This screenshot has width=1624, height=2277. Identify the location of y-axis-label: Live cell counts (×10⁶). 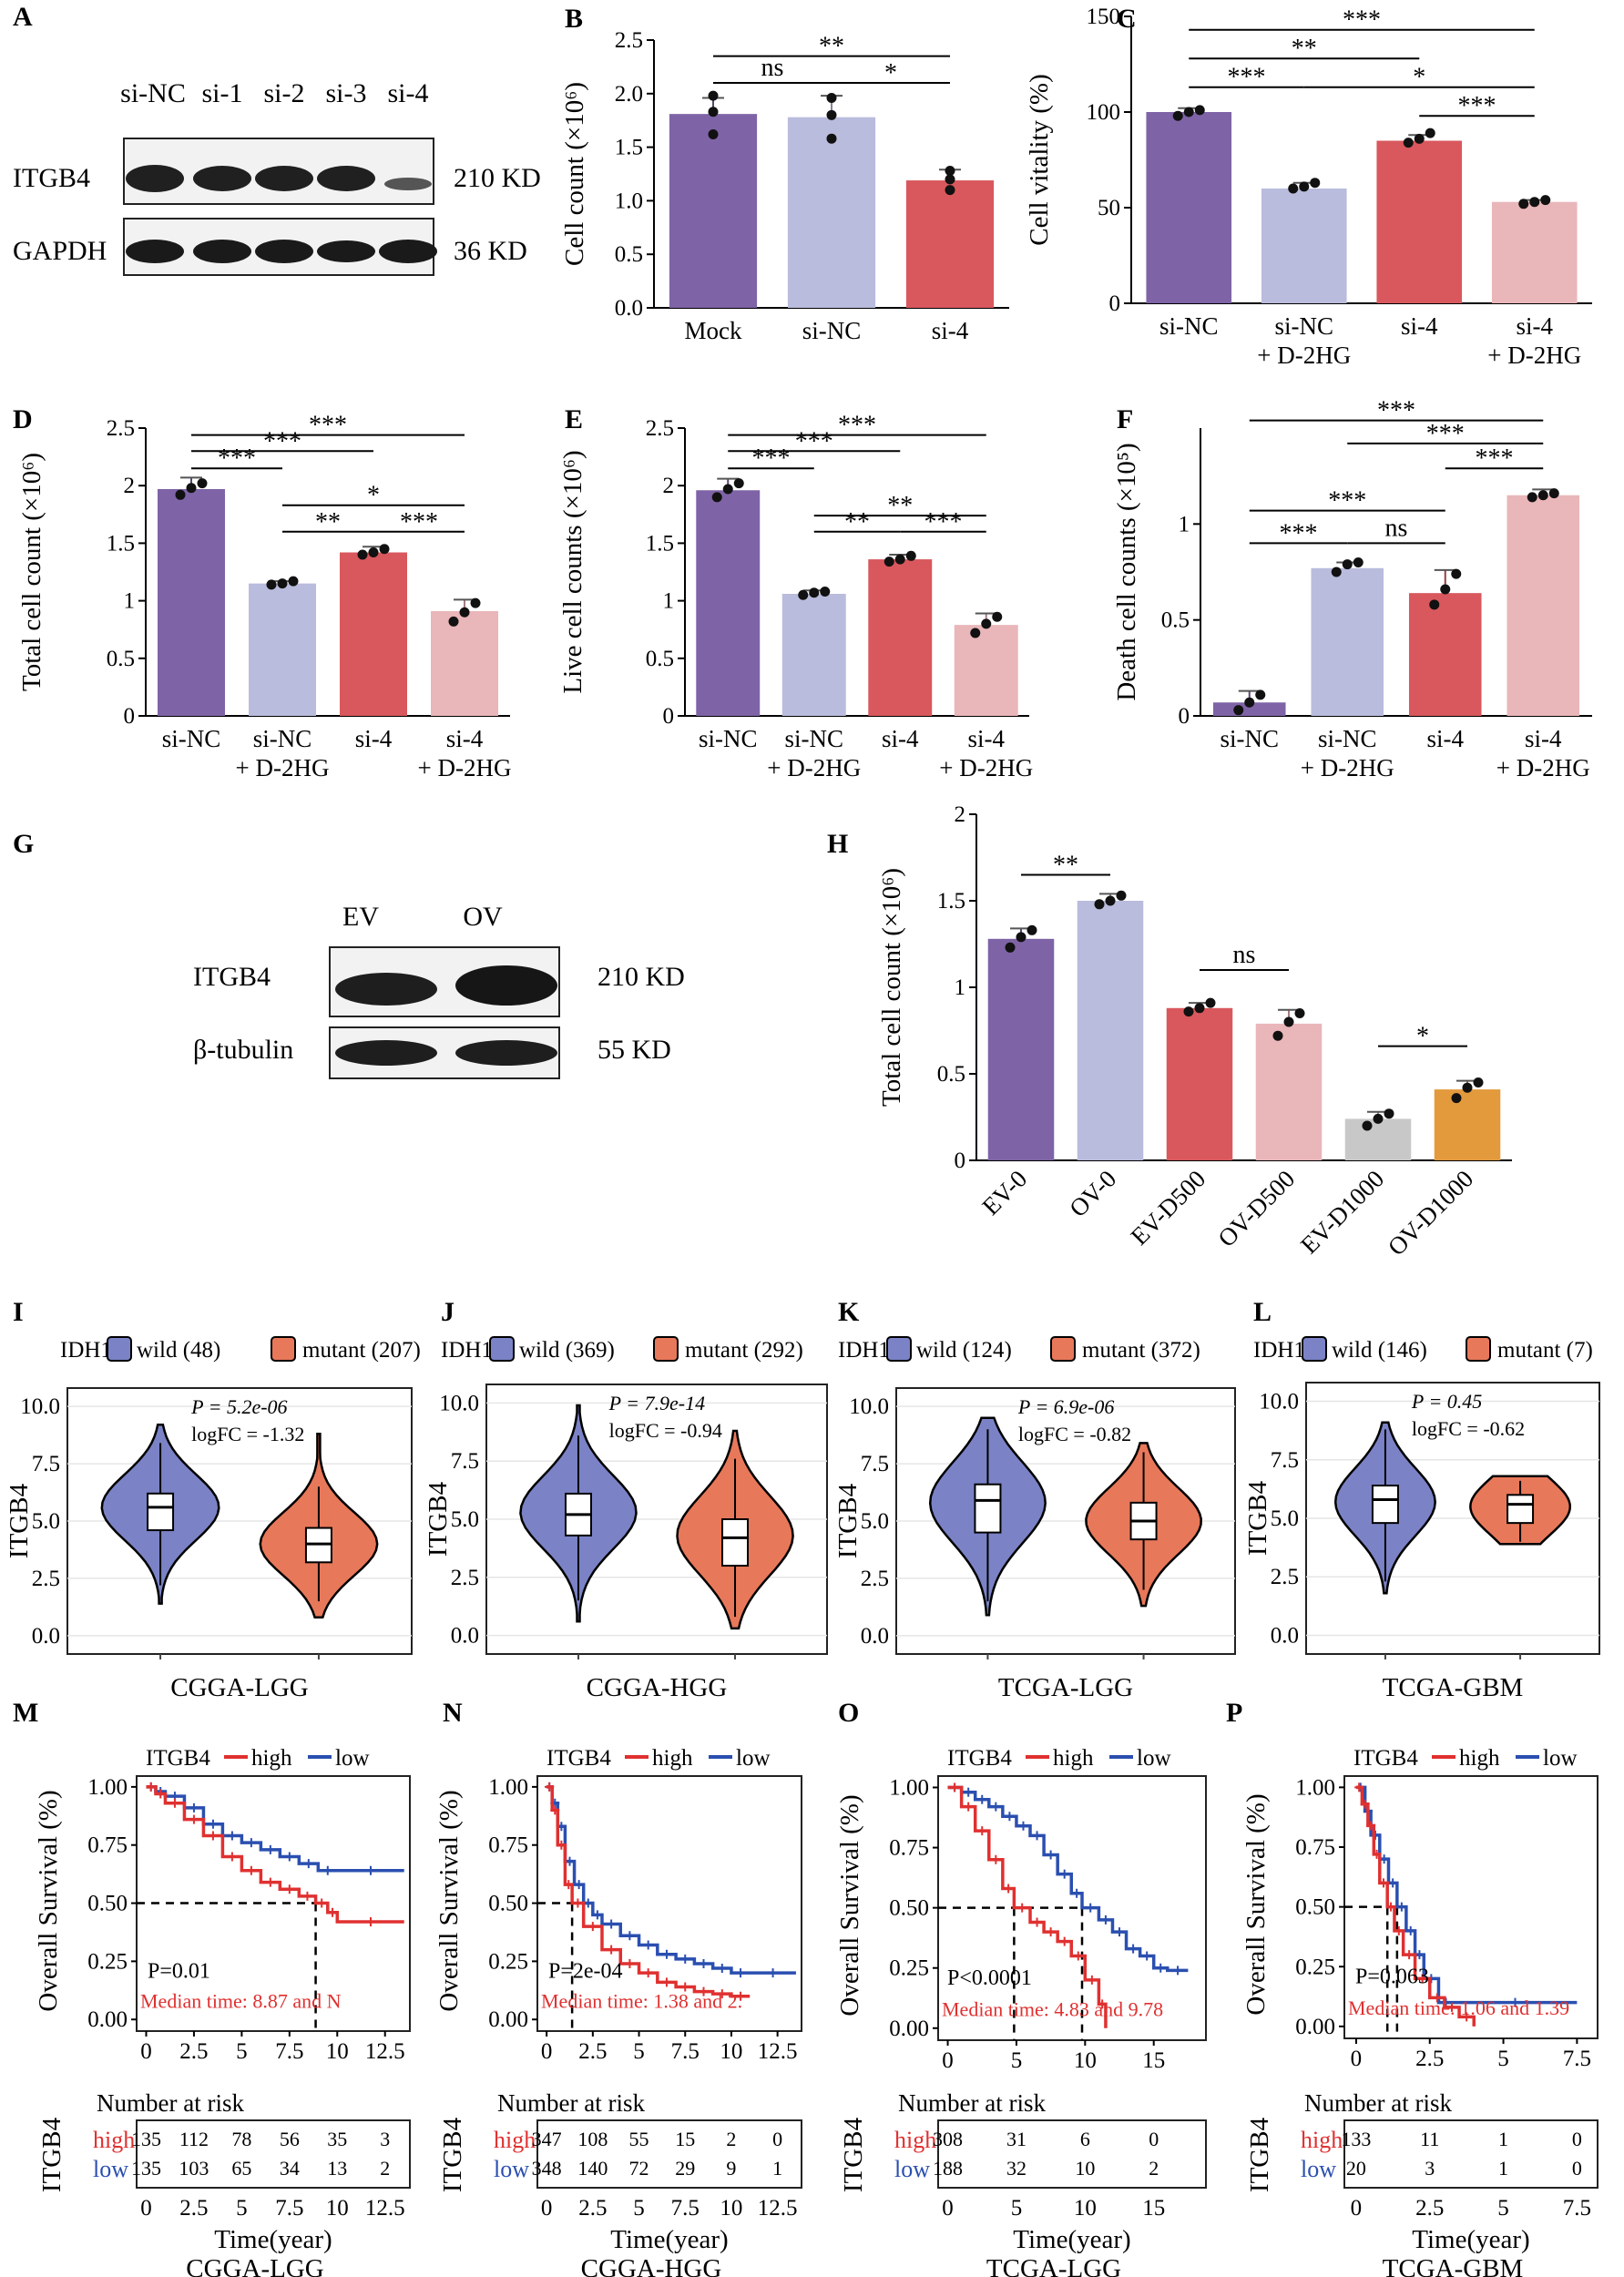
(572, 572).